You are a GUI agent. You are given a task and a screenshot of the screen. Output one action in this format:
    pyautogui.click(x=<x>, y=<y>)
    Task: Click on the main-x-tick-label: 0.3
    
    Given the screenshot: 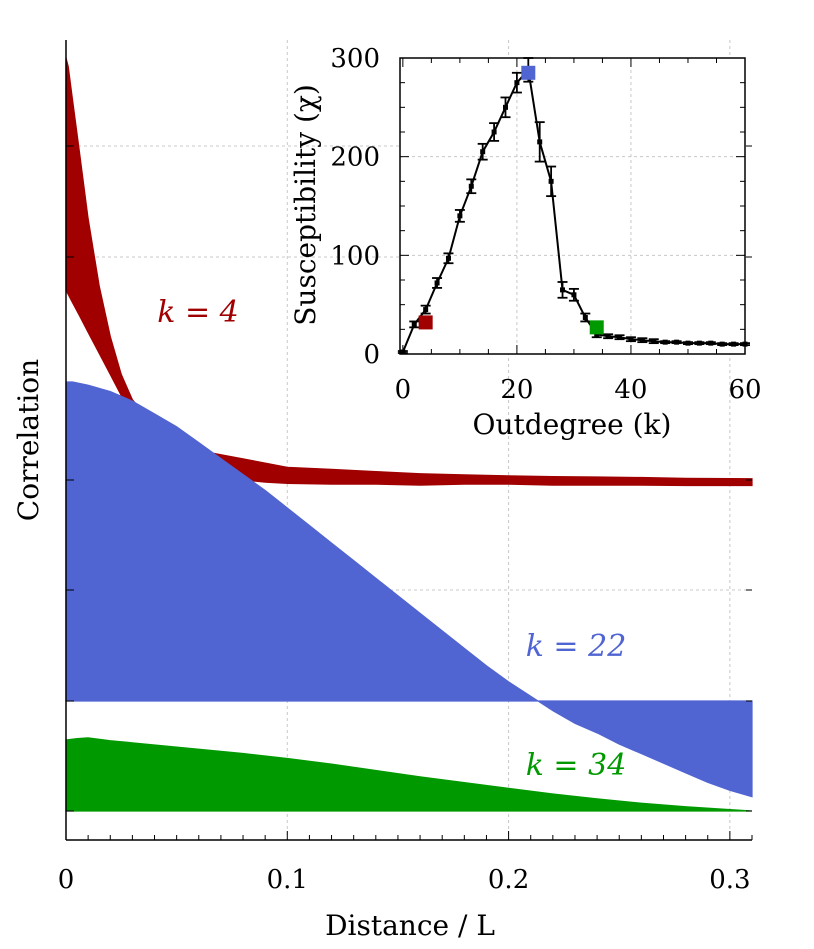 What is the action you would take?
    pyautogui.click(x=729, y=880)
    